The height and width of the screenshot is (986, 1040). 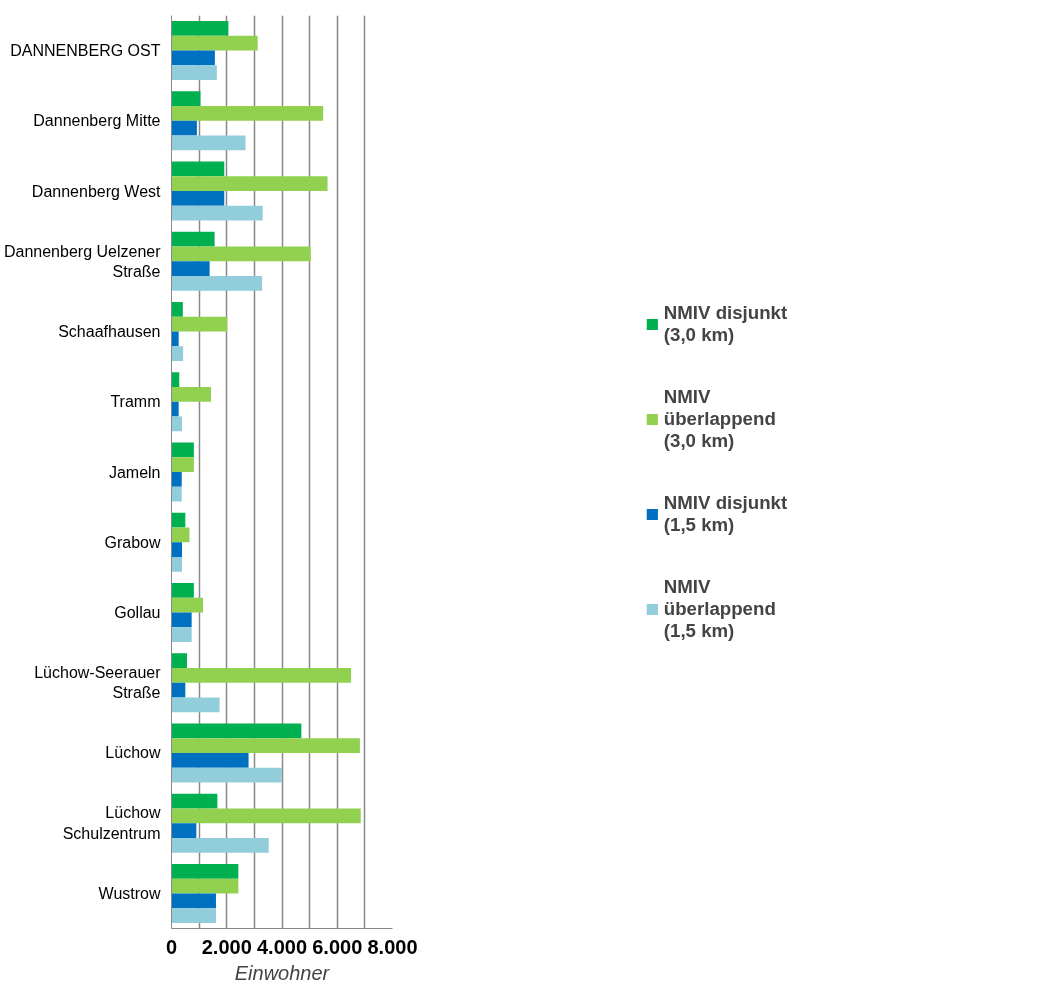 I want to click on y-tick-label: Lüchow-Seerauer Straße, so click(x=98, y=682).